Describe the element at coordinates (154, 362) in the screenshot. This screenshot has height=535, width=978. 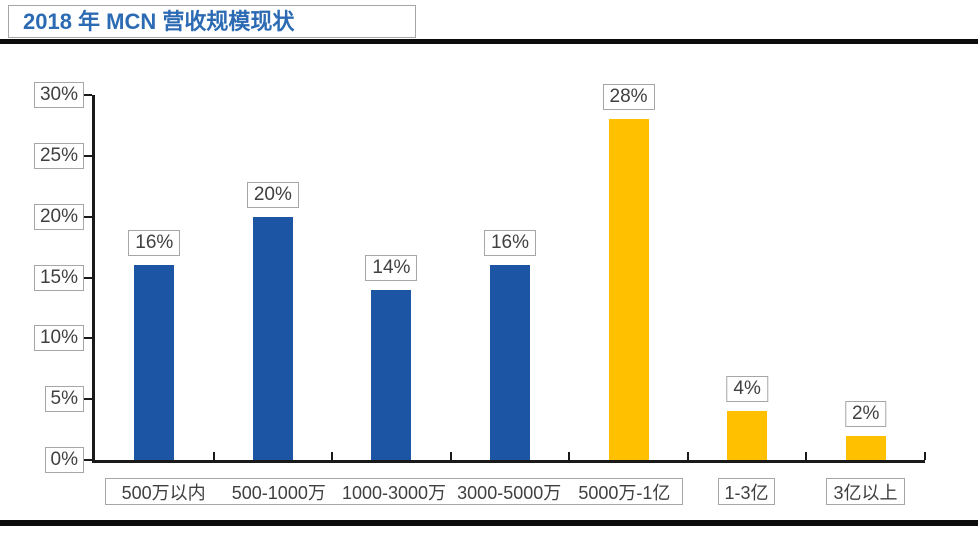
I see `bar-500万以内` at that location.